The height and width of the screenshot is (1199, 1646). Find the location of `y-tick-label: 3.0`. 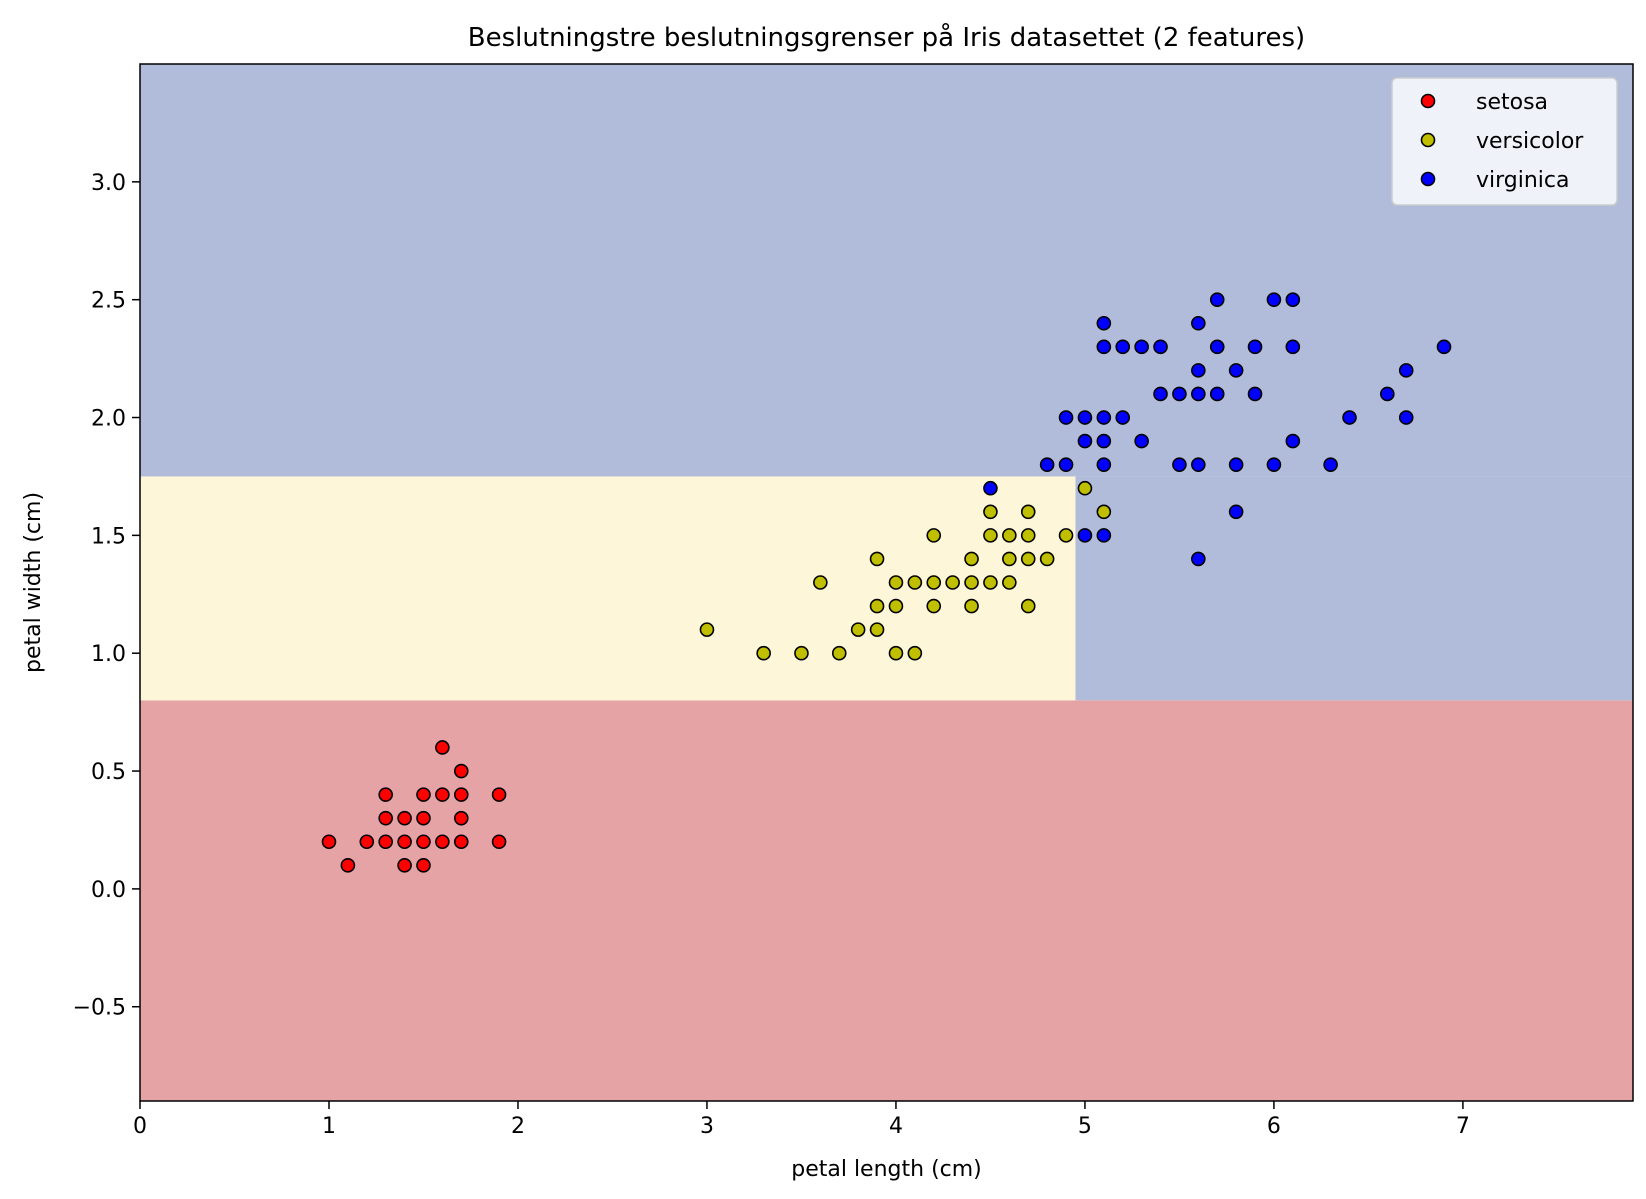

y-tick-label: 3.0 is located at coordinates (108, 183).